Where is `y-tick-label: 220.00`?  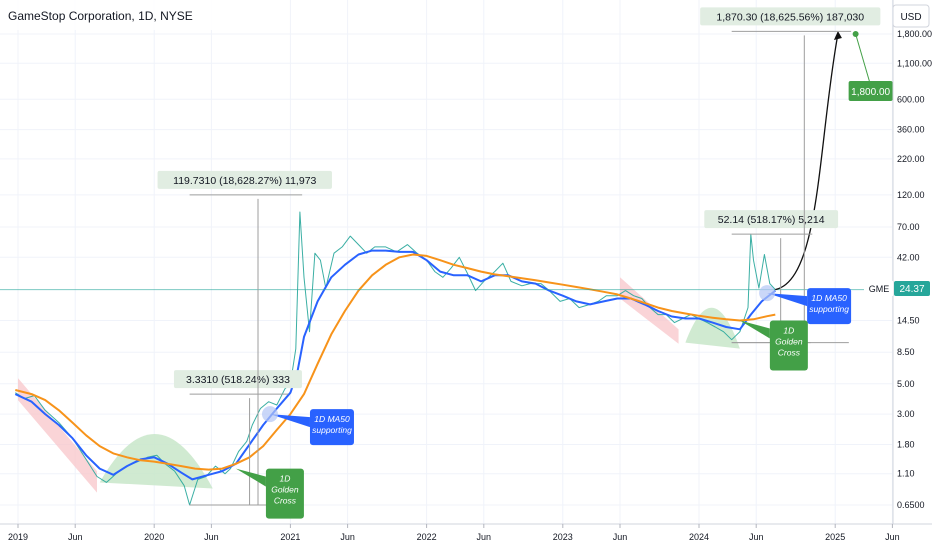 y-tick-label: 220.00 is located at coordinates (911, 159).